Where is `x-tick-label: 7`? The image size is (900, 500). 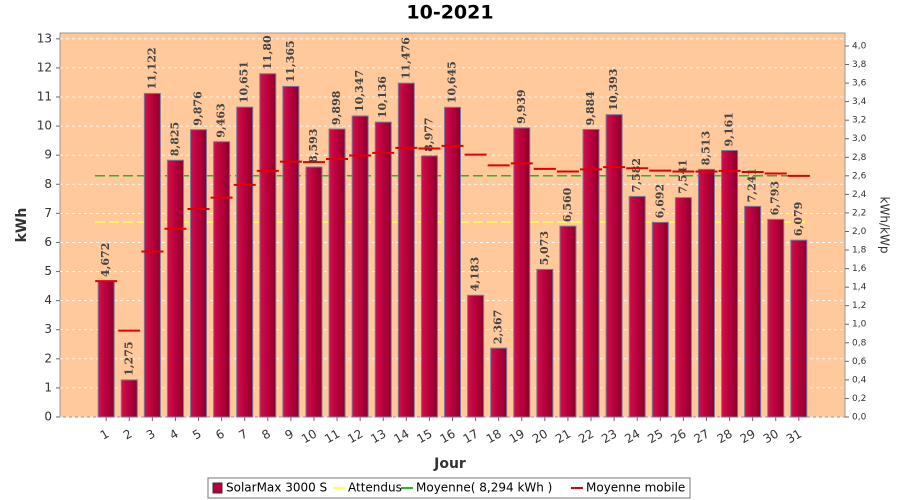 x-tick-label: 7 is located at coordinates (243, 435).